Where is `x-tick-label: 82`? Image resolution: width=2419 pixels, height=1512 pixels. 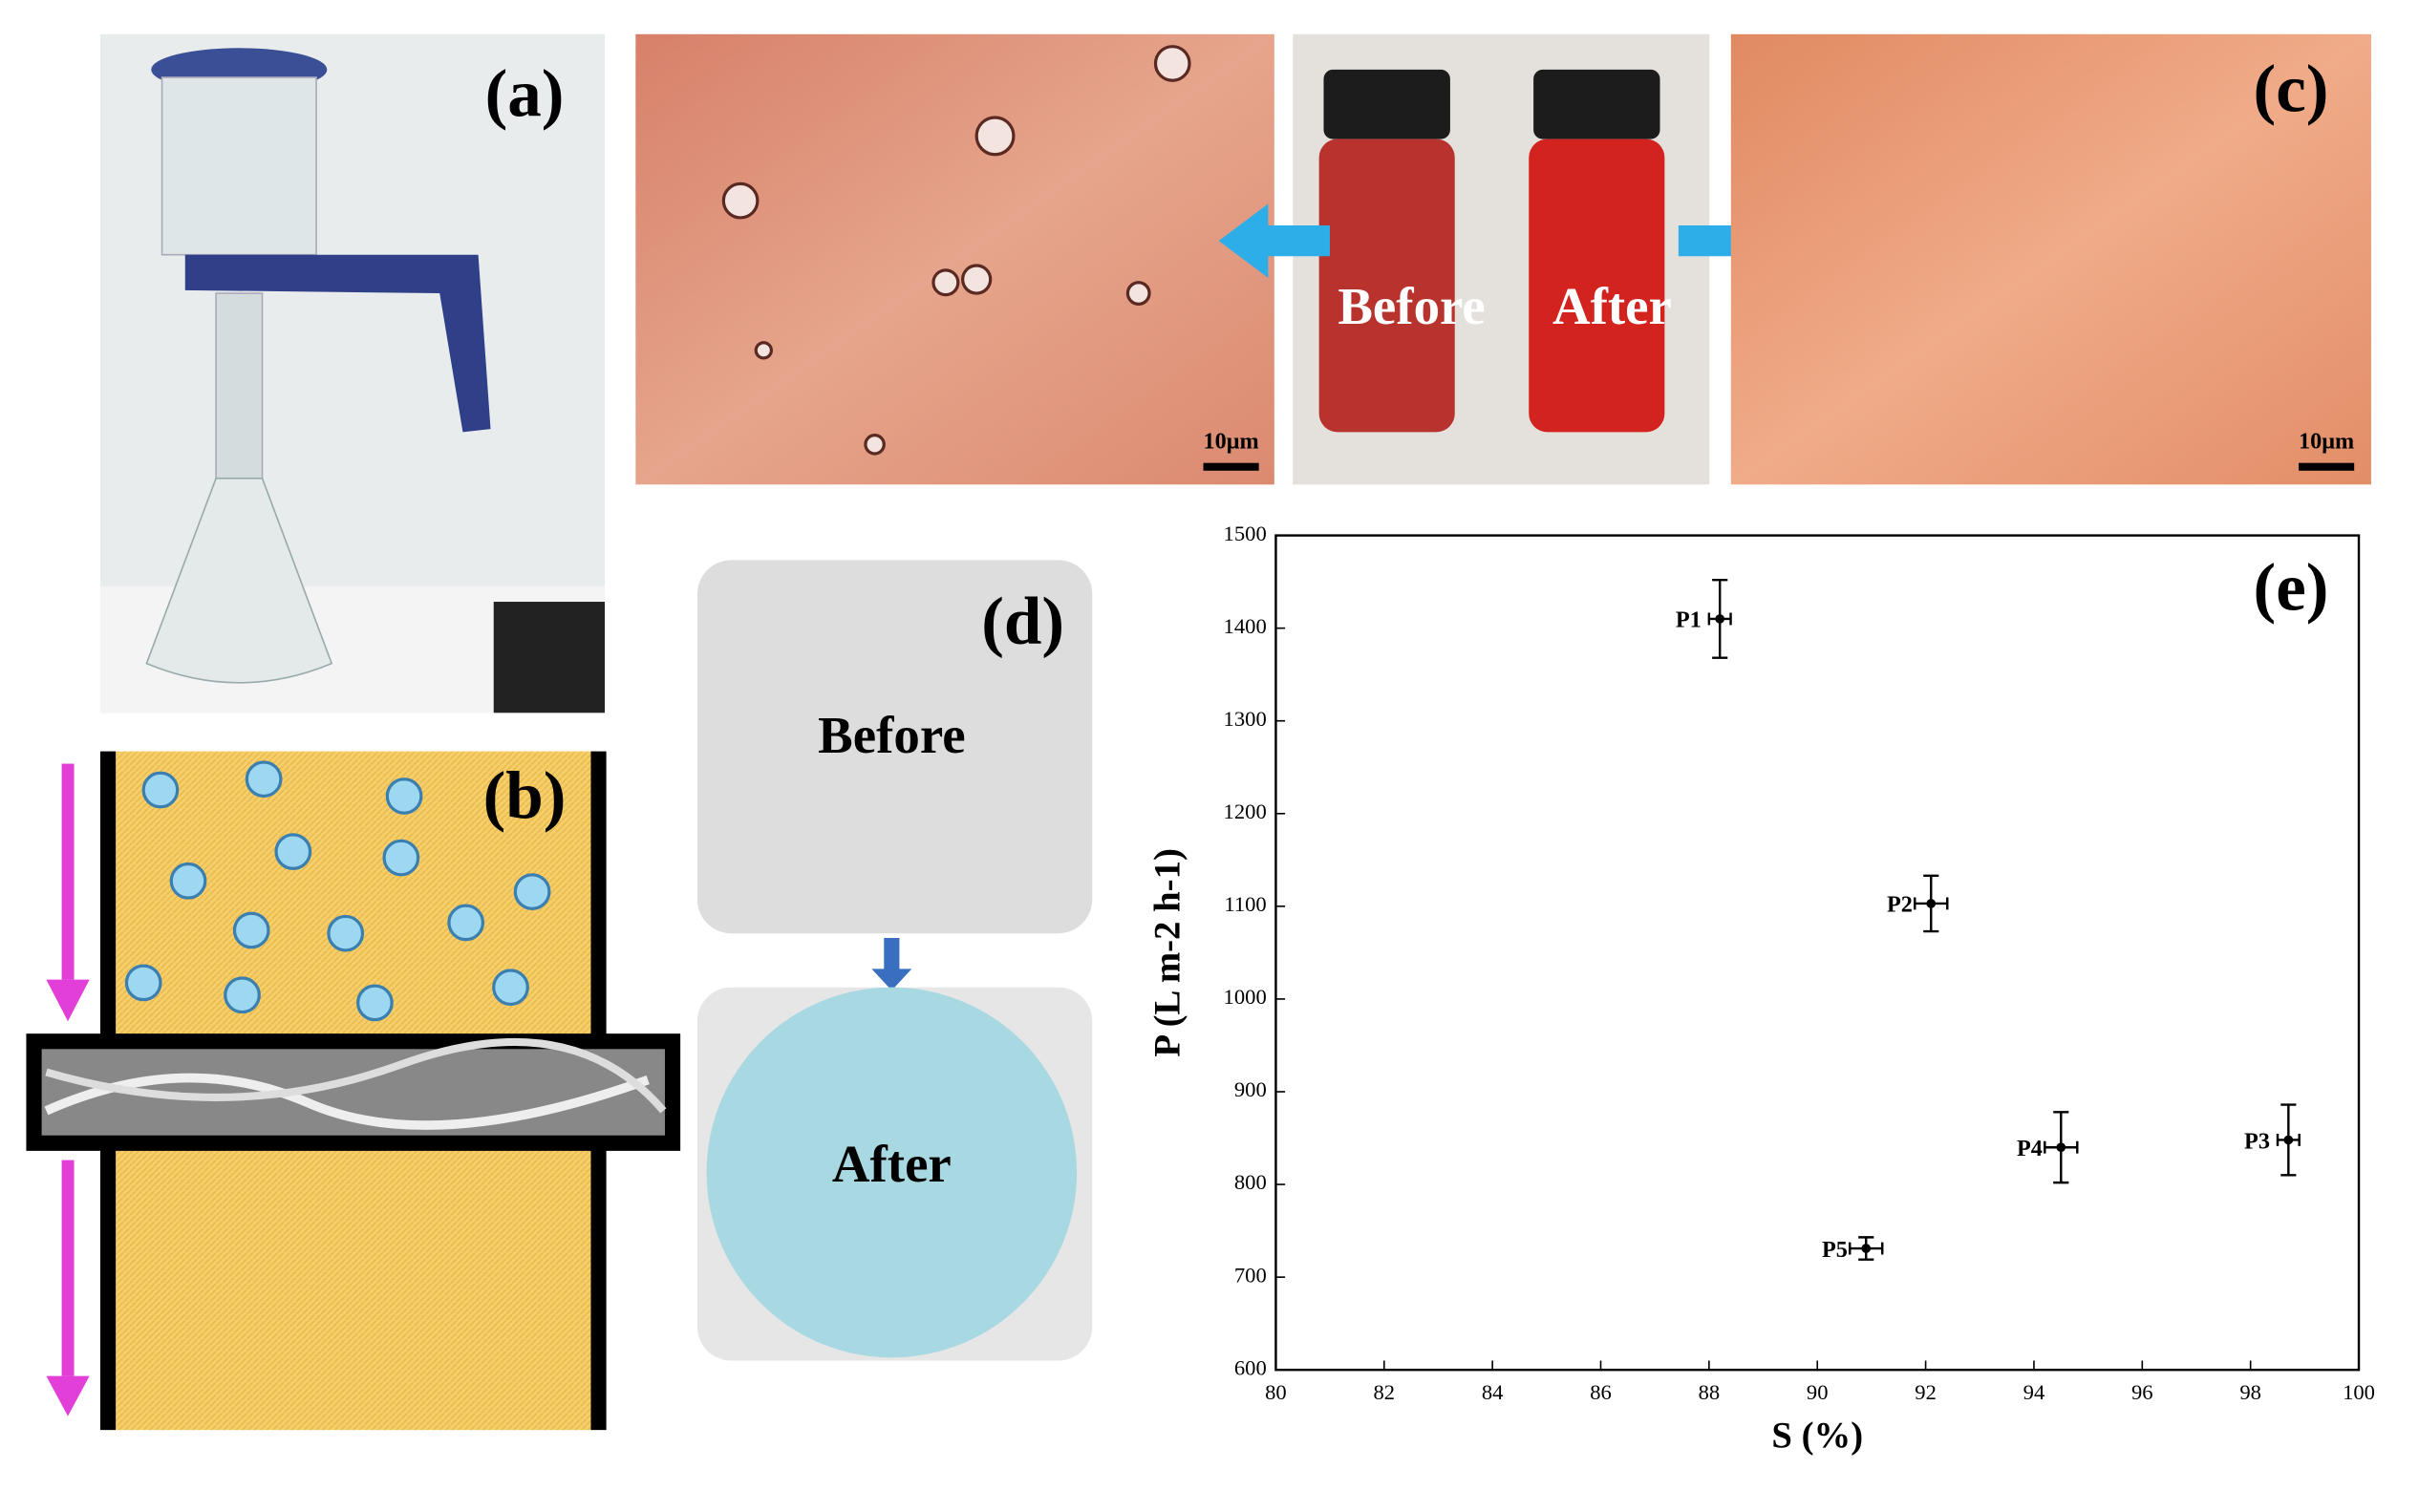
x-tick-label: 82 is located at coordinates (1384, 1392).